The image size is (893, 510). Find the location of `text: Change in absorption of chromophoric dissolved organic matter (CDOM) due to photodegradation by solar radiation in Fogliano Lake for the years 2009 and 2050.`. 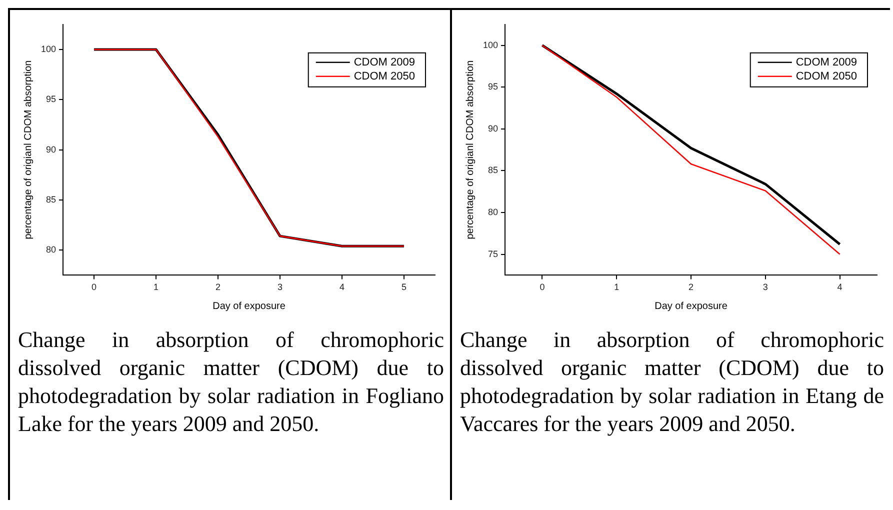

text: Change in absorption of chromophoric dissolved organic matter (CDOM) due to photodegradation by solar radiation in Fogliano Lake for the years 2009 and 2050. is located at coordinates (231, 382).